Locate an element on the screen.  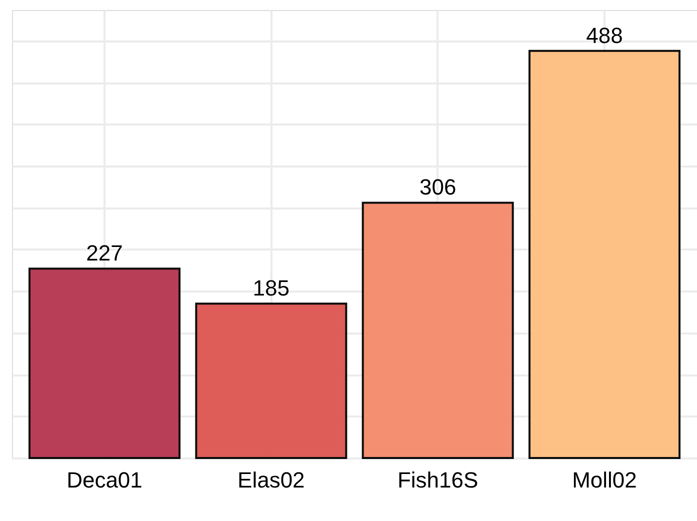
x-tick-label: Elas02 is located at coordinates (271, 480).